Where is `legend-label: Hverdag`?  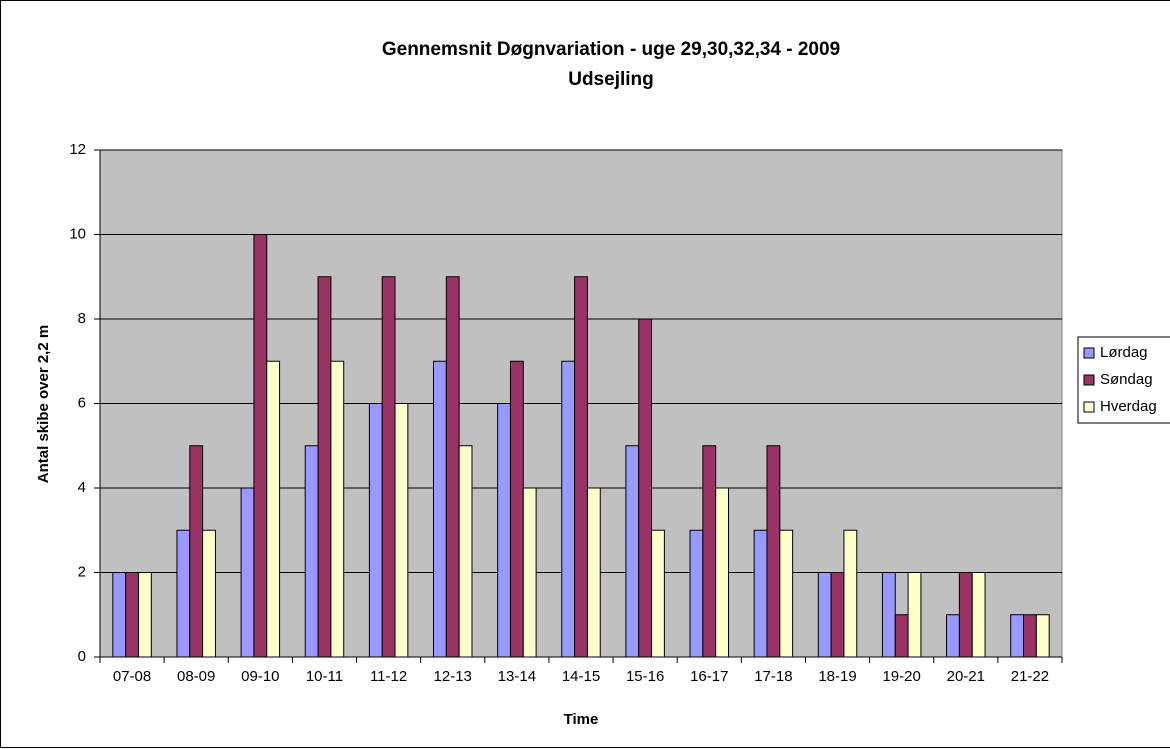
legend-label: Hverdag is located at coordinates (1128, 406).